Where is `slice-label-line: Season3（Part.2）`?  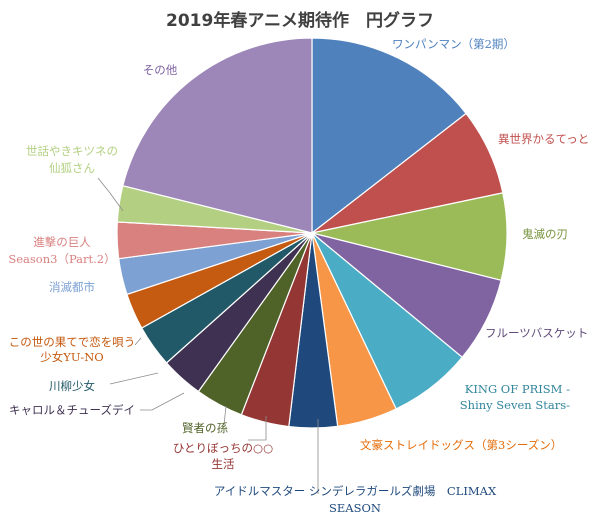
slice-label-line: Season3（Part.2） is located at coordinates (61, 259).